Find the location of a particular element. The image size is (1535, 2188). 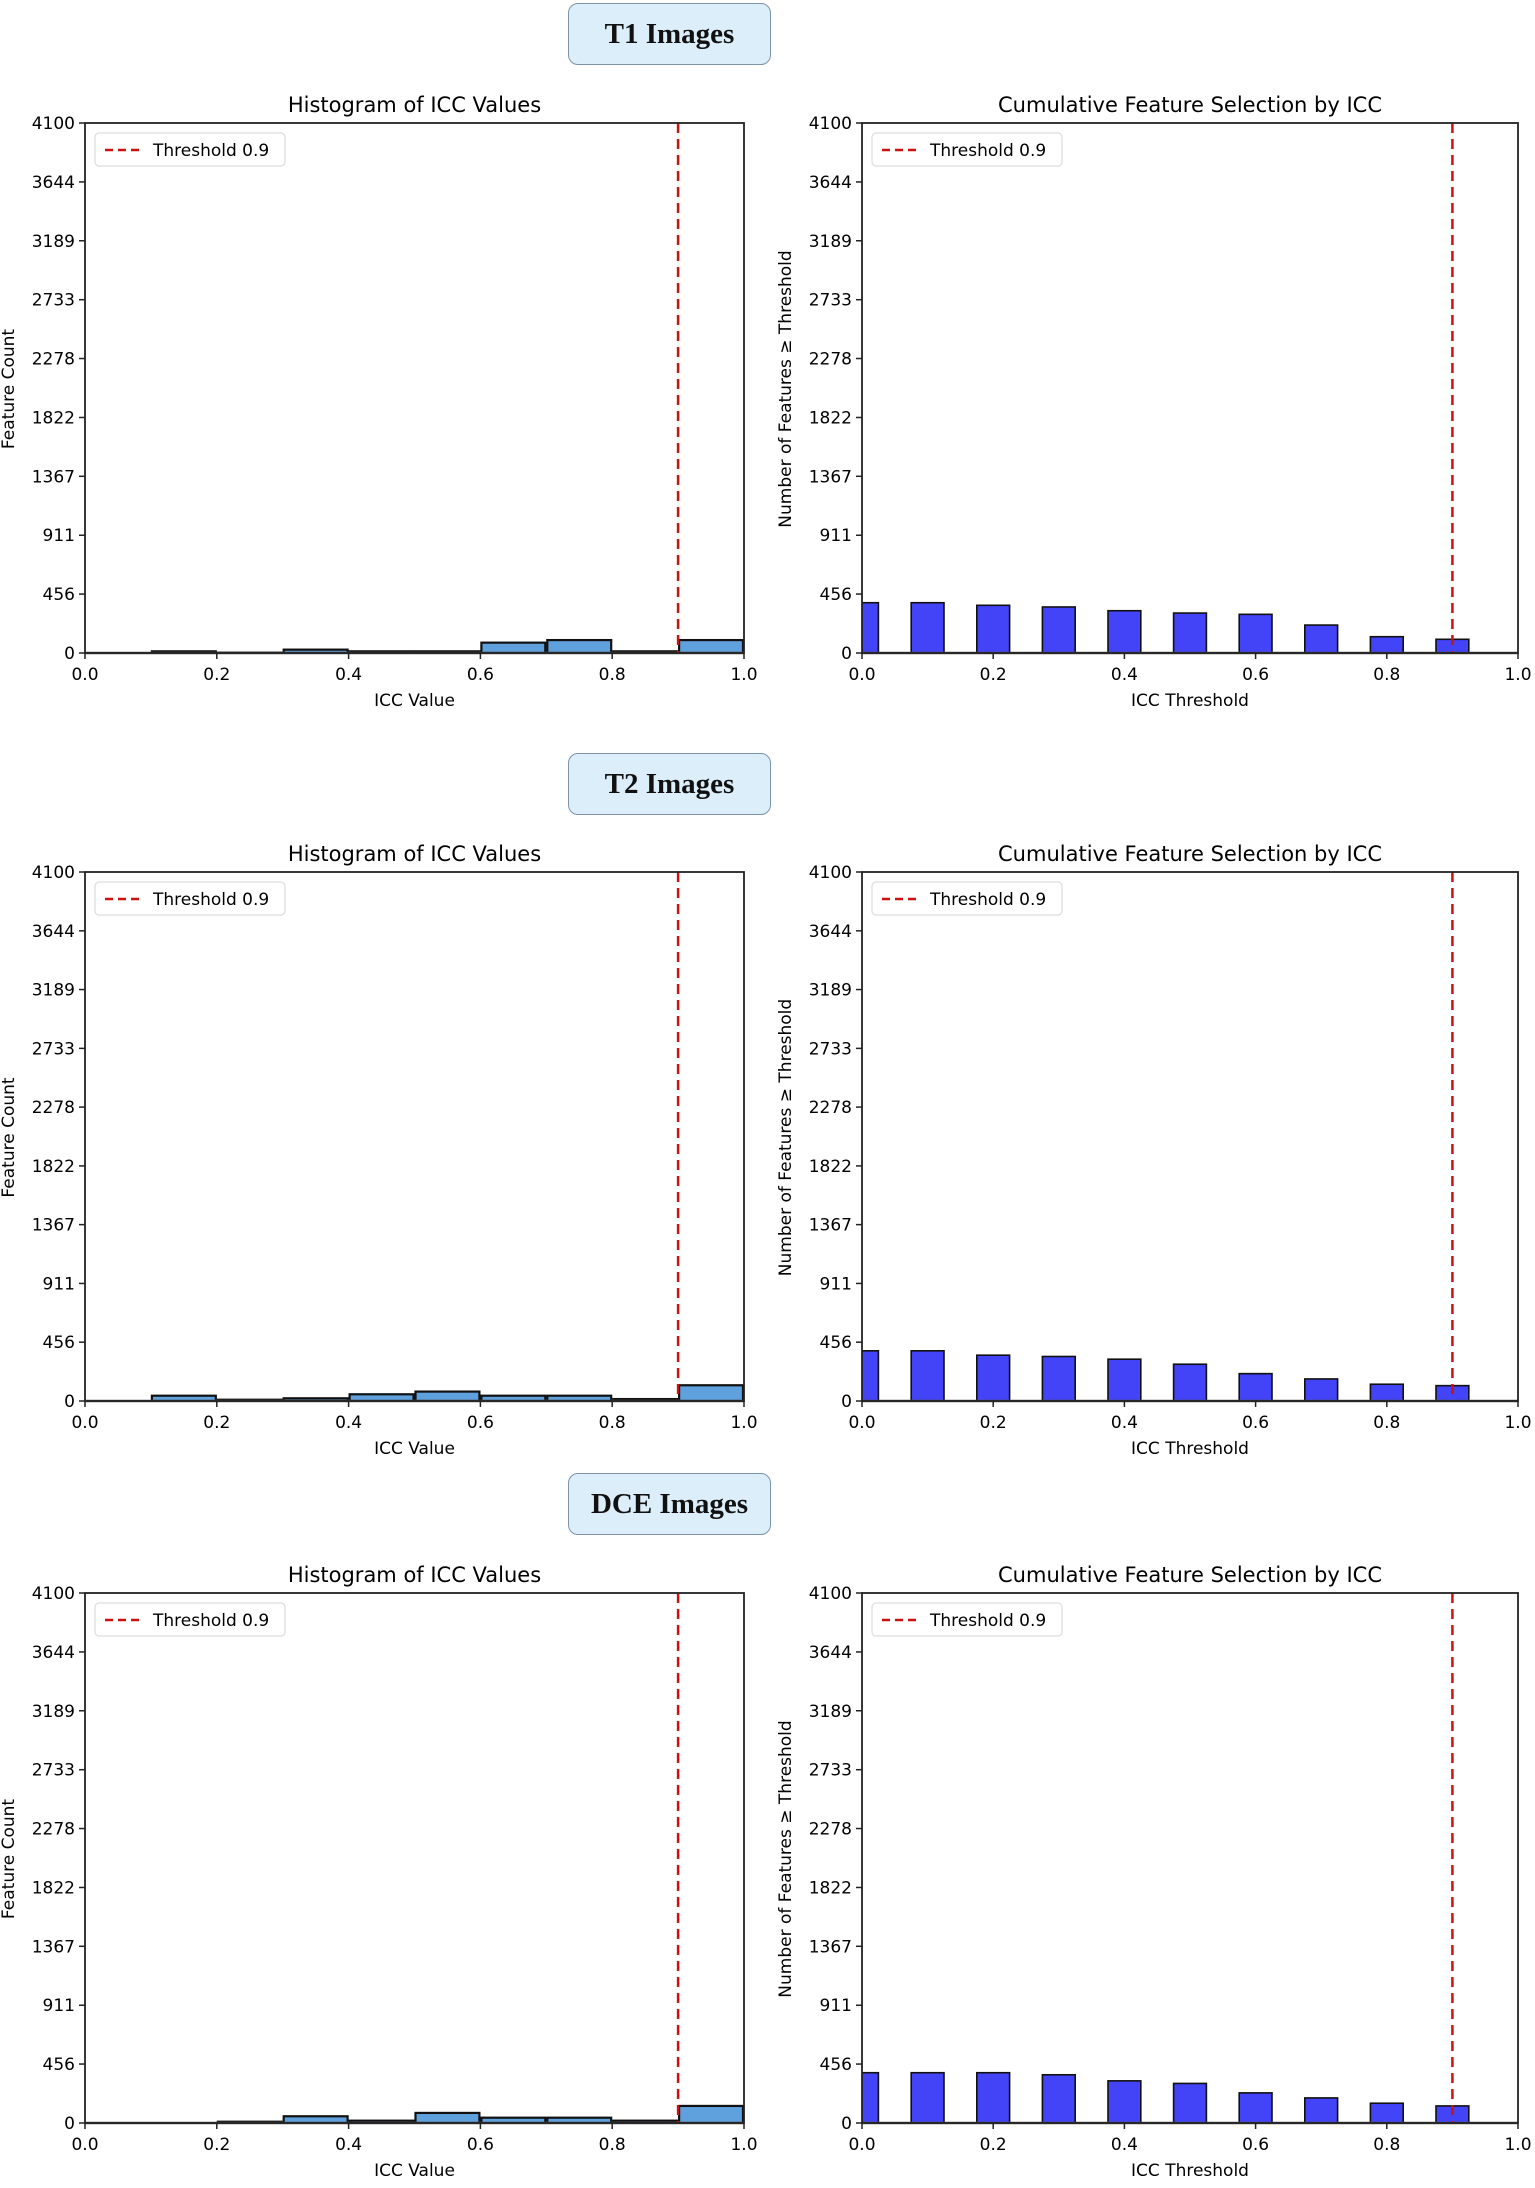

section-badge-t2: T2 Images is located at coordinates (669, 784).